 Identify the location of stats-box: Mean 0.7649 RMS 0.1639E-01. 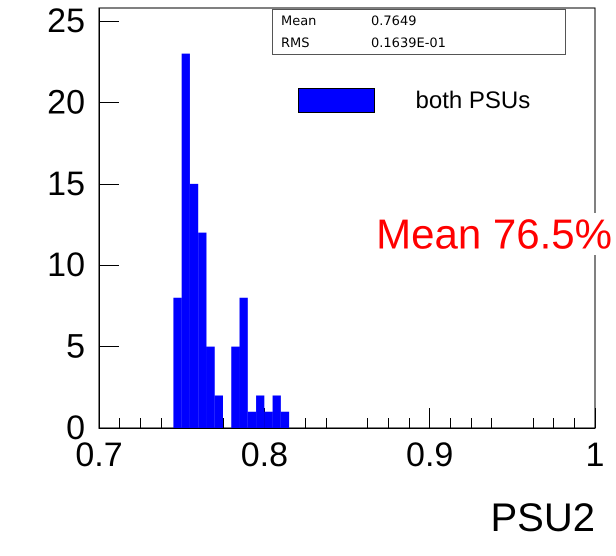
(419, 32).